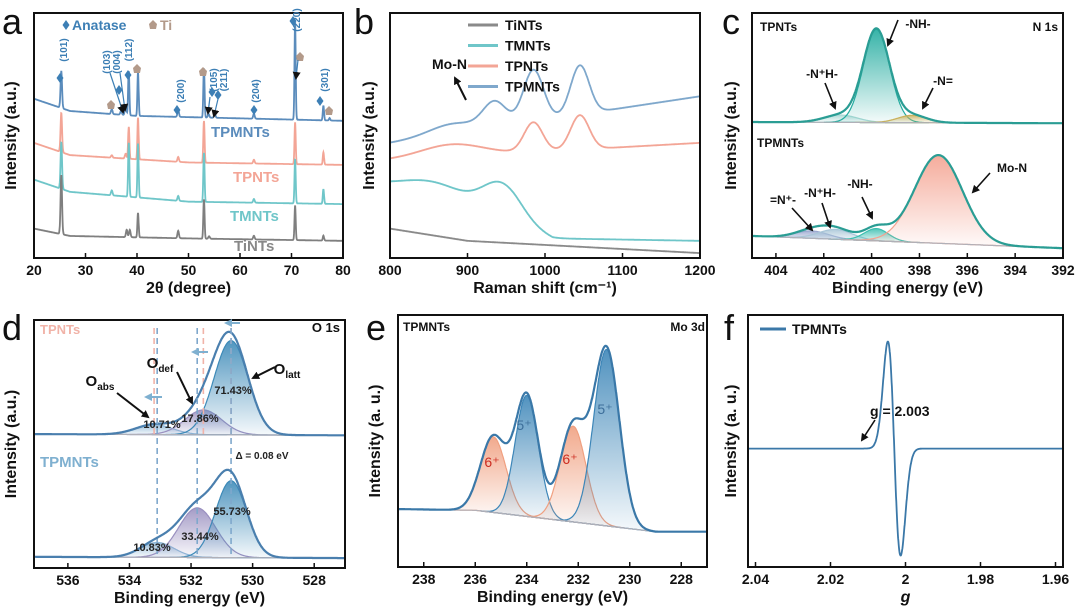 The width and height of the screenshot is (1080, 609). I want to click on x-tick-label: 900, so click(468, 270).